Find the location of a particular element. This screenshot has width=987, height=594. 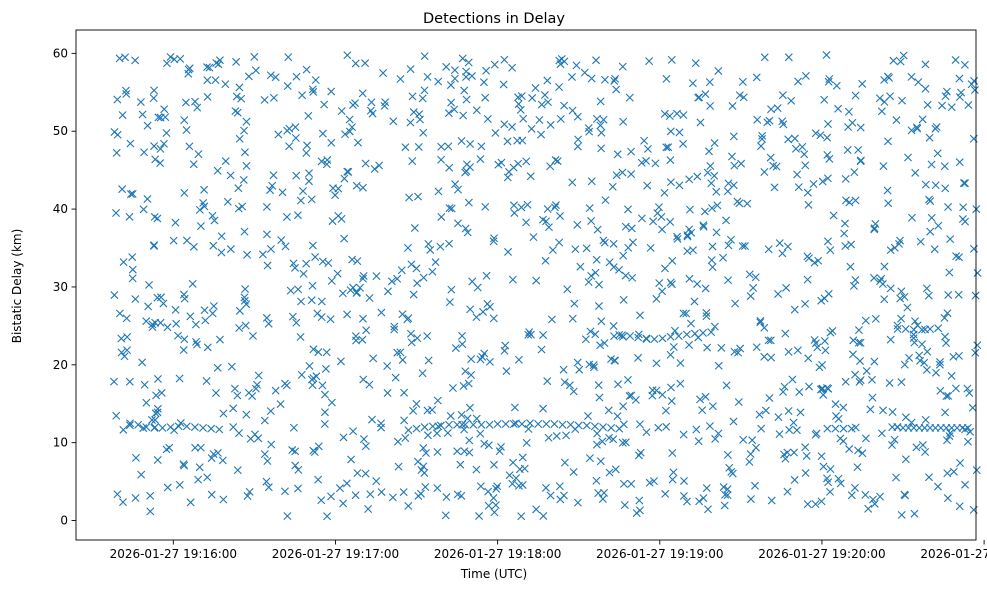

y-tick-label: 60 is located at coordinates (60, 53).